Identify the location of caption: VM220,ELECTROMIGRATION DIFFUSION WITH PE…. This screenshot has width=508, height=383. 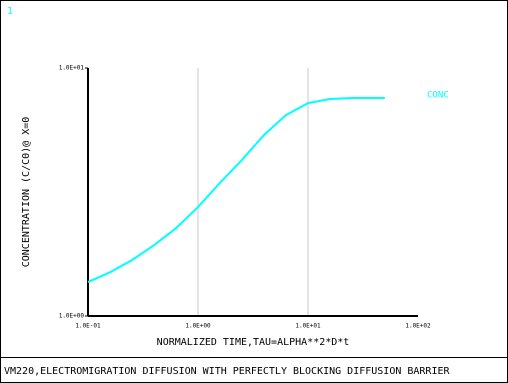
(227, 371).